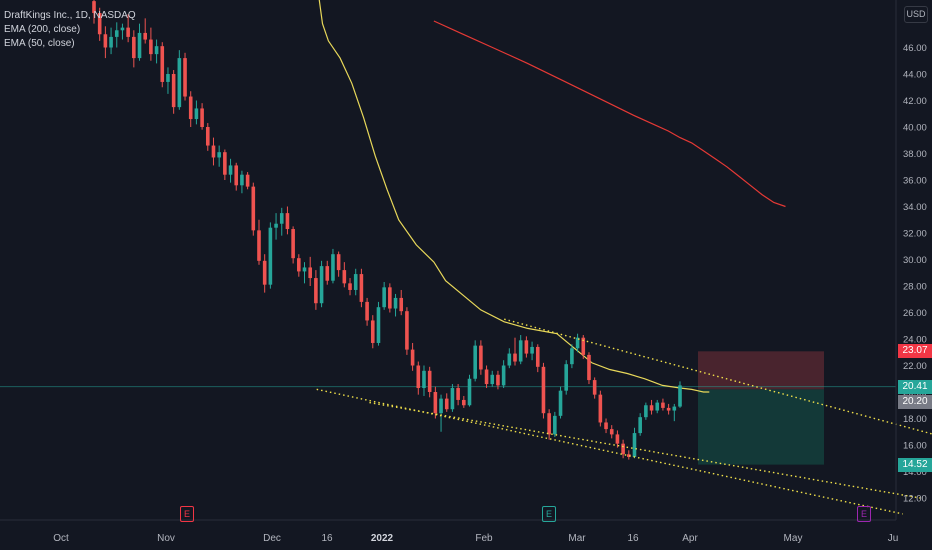  What do you see at coordinates (484, 538) in the screenshot?
I see `time-tick-label: Feb` at bounding box center [484, 538].